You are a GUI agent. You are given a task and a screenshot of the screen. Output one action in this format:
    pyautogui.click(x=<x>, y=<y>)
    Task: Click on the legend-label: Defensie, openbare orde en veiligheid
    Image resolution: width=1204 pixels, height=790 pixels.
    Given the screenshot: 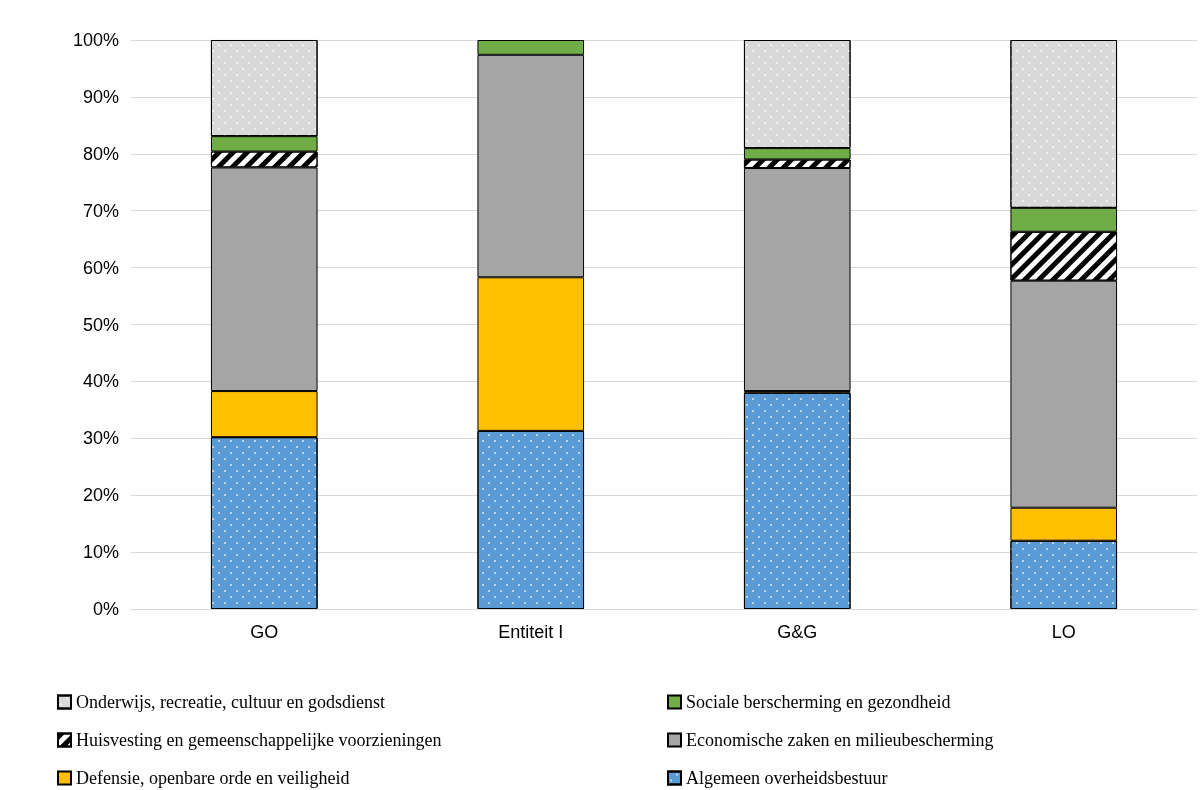 What is the action you would take?
    pyautogui.click(x=213, y=778)
    